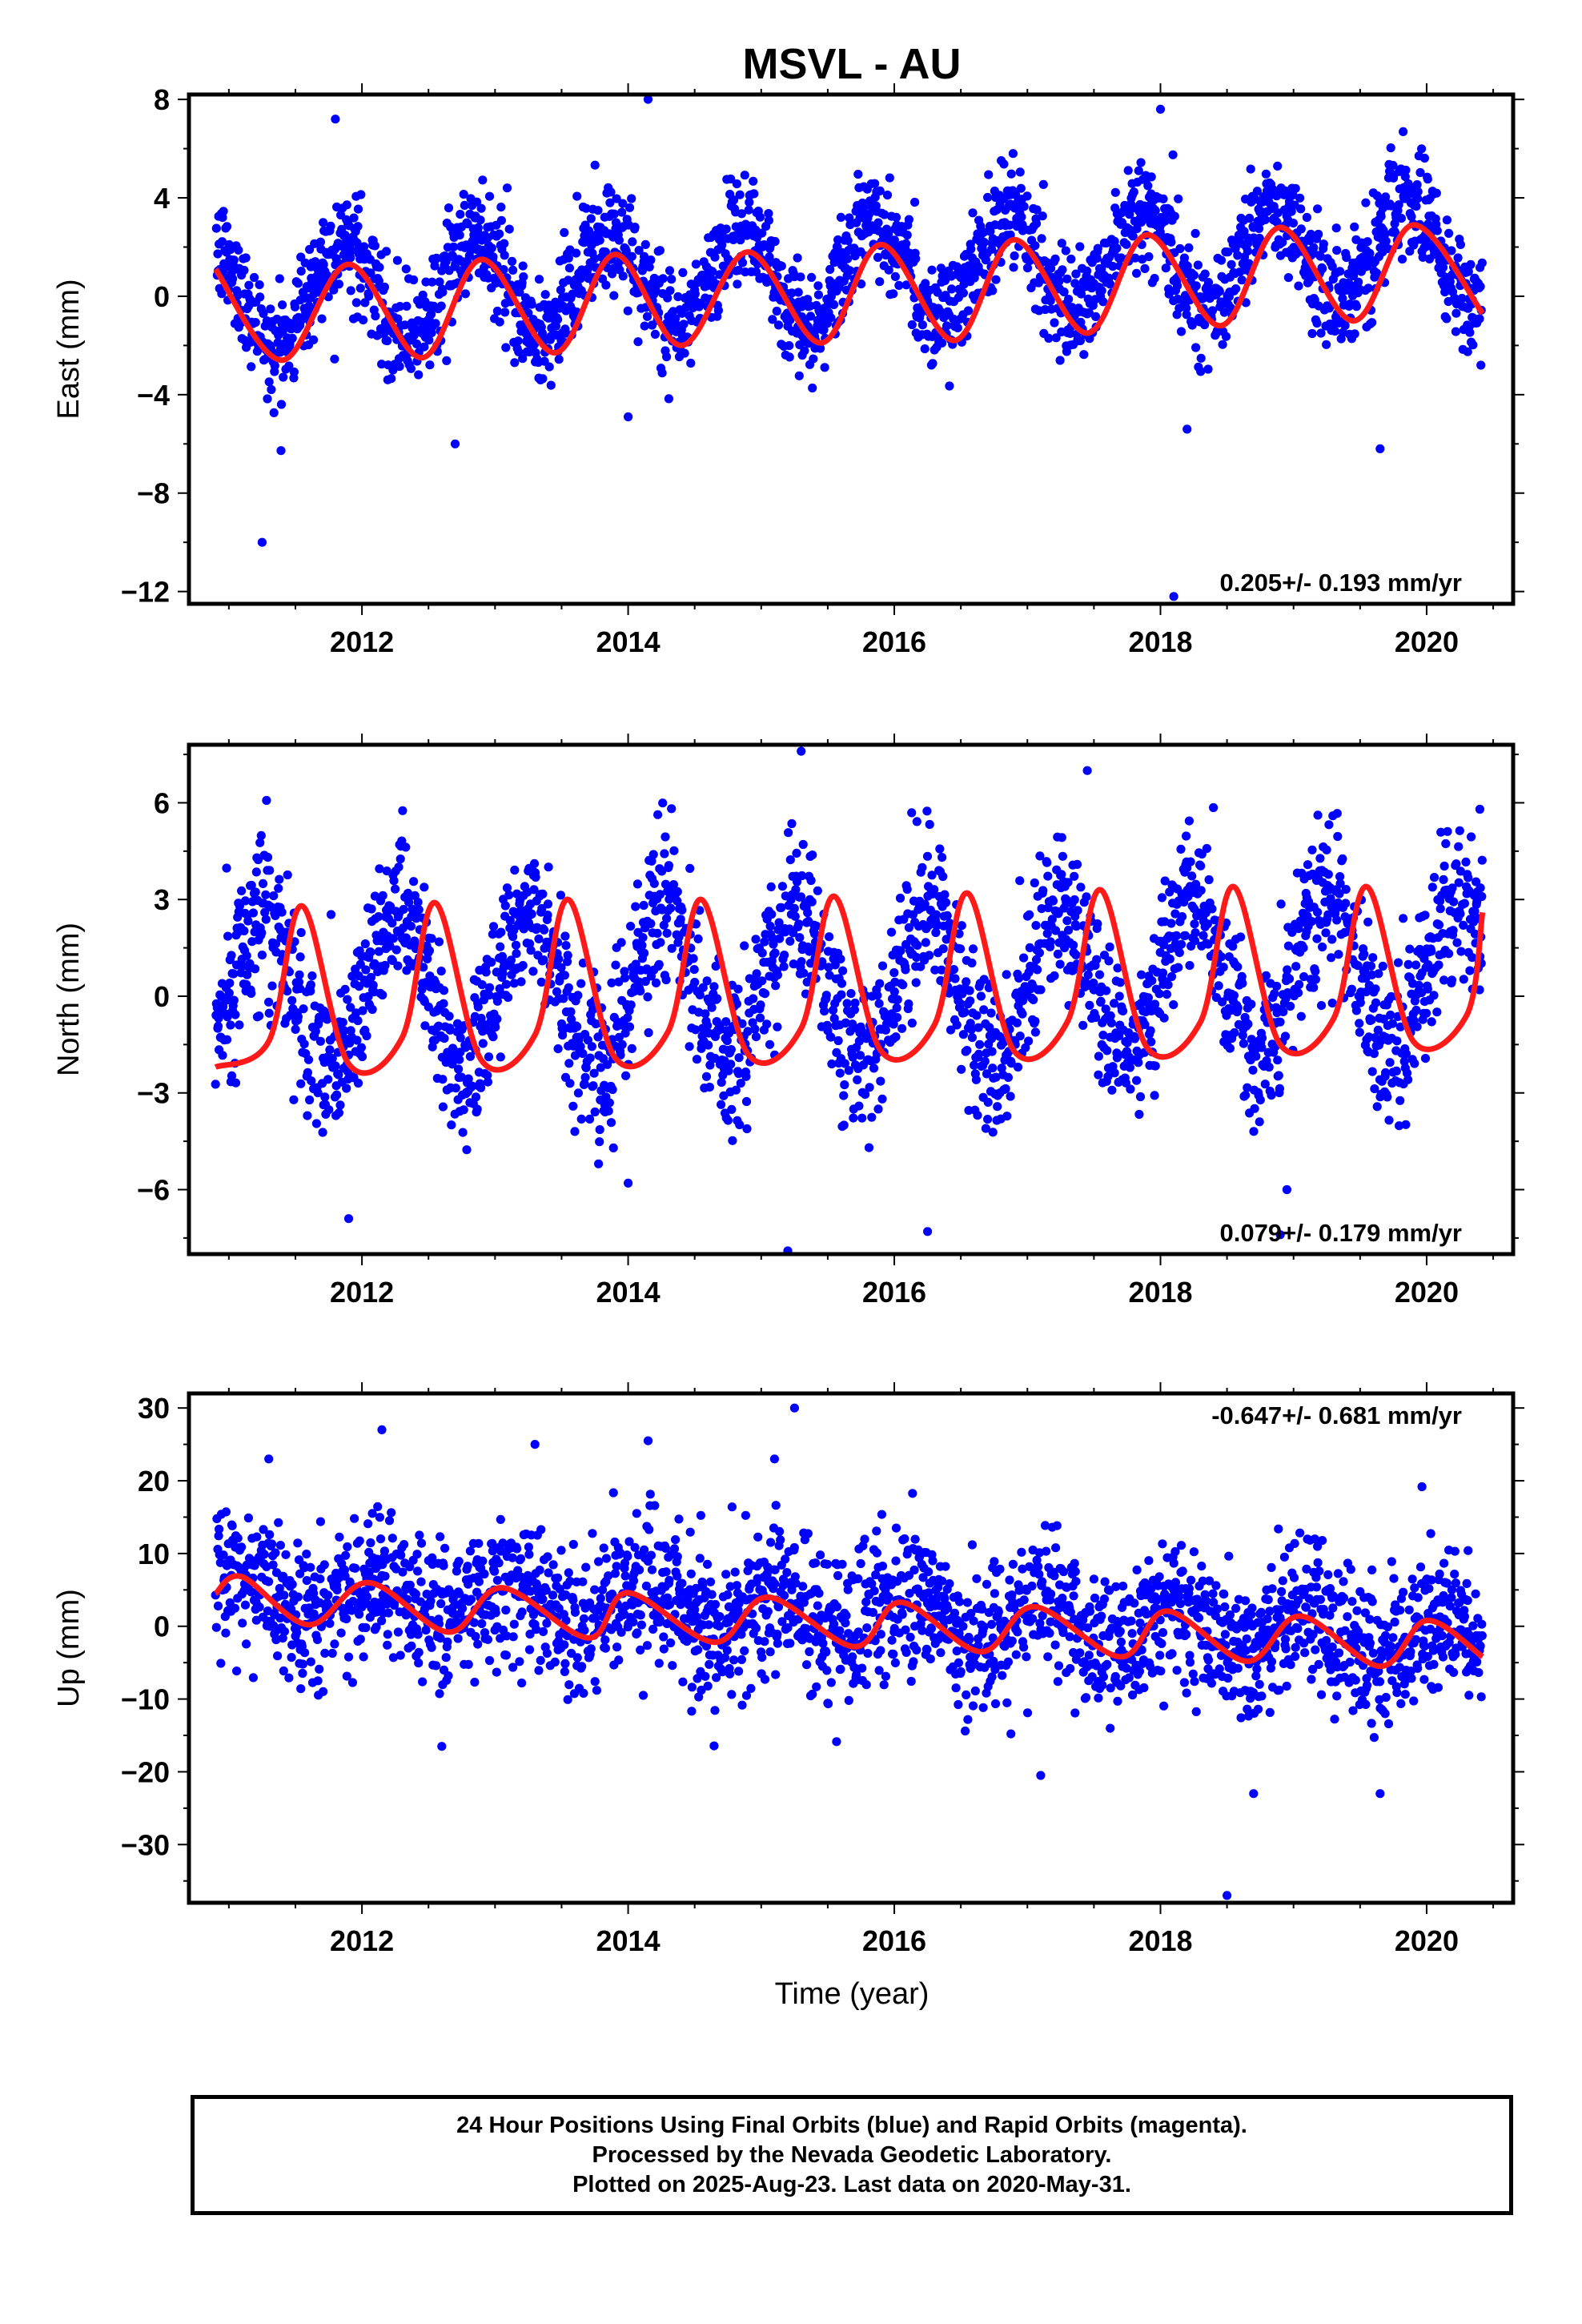 Image resolution: width=1582 pixels, height=2324 pixels. I want to click on east-rate-label: 0.205+/- 0.193 mm/yr, so click(1341, 583).